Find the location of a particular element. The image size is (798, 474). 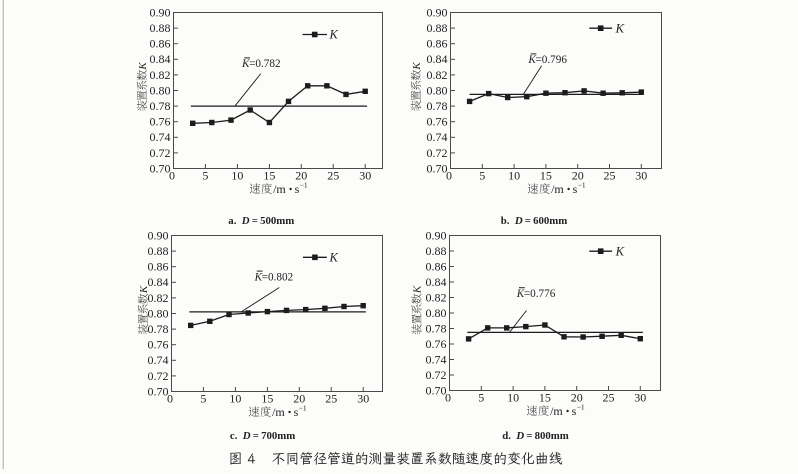

svg-text: K=0.802 is located at coordinates (274, 277).